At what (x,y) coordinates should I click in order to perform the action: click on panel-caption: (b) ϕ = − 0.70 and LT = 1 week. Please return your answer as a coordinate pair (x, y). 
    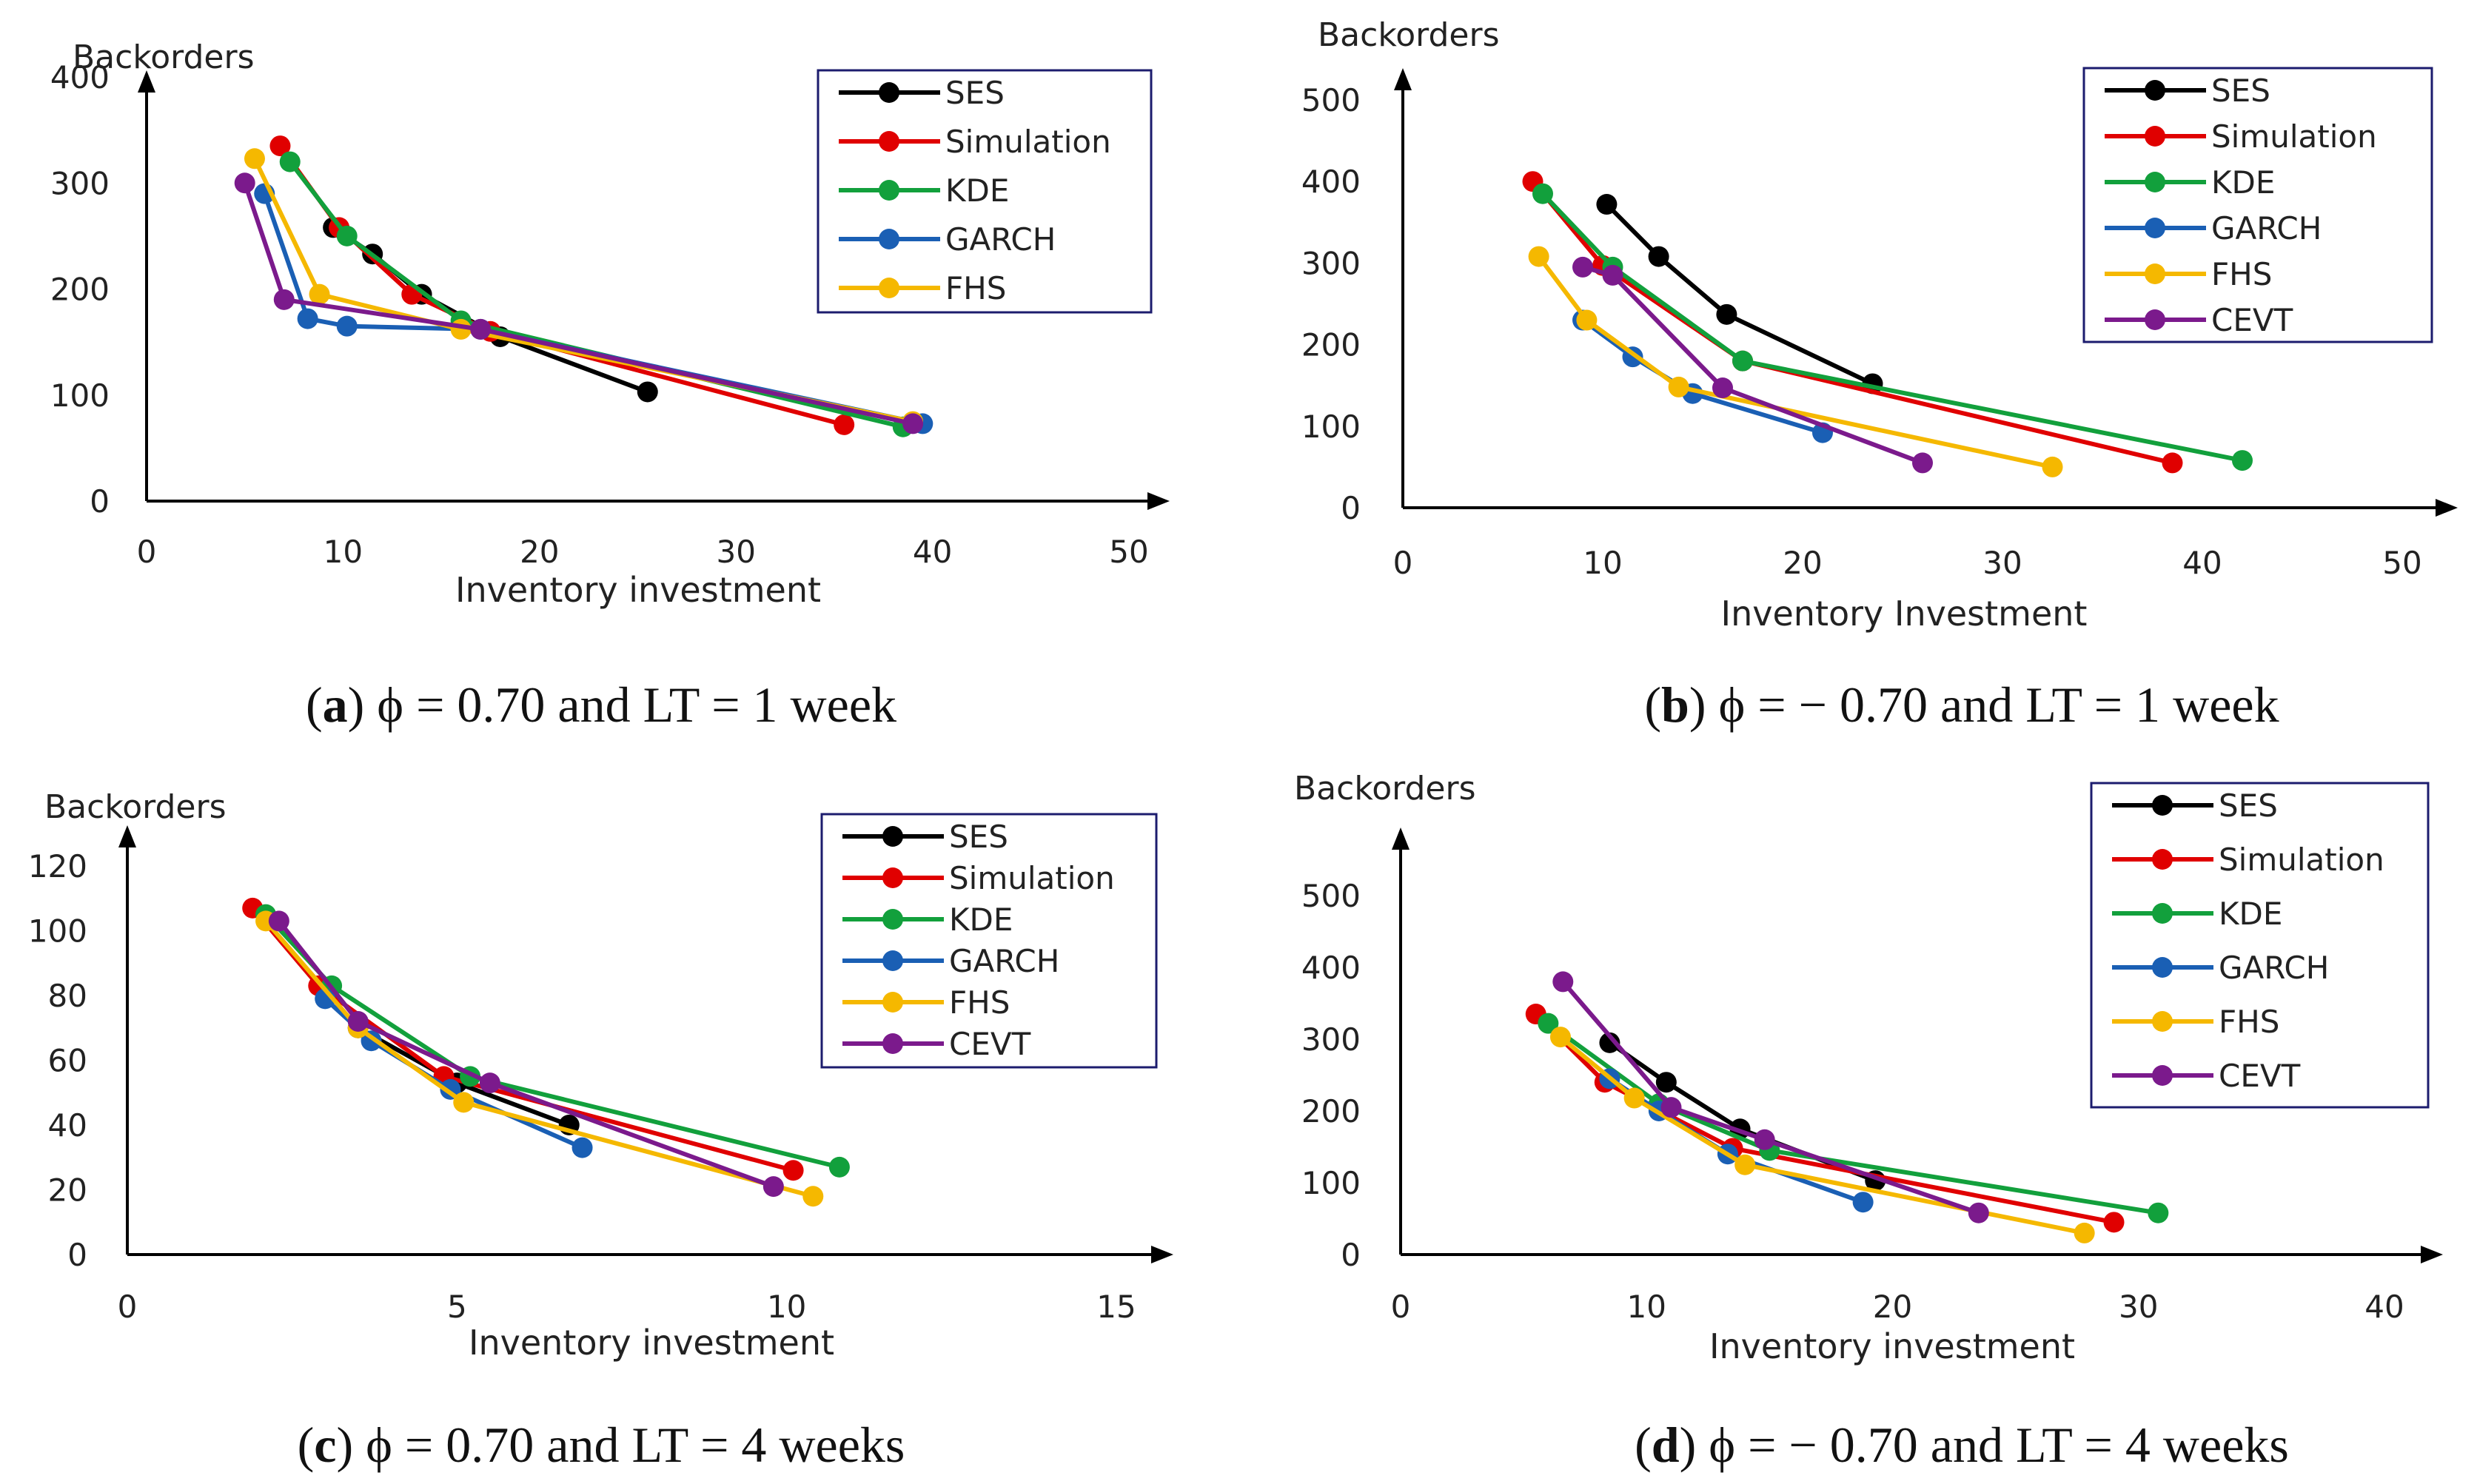
    Looking at the image, I should click on (1962, 704).